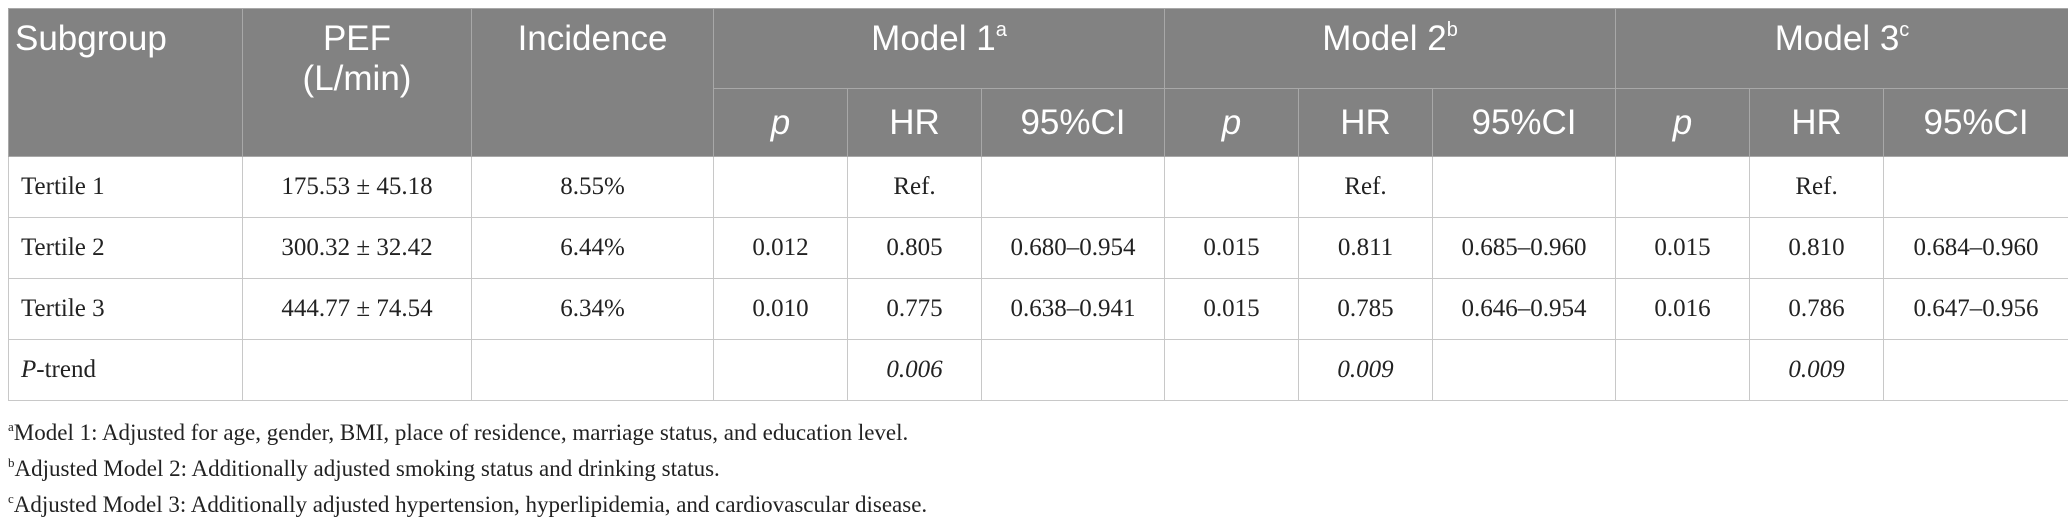  What do you see at coordinates (1817, 123) in the screenshot?
I see `header-m3-hr: HR` at bounding box center [1817, 123].